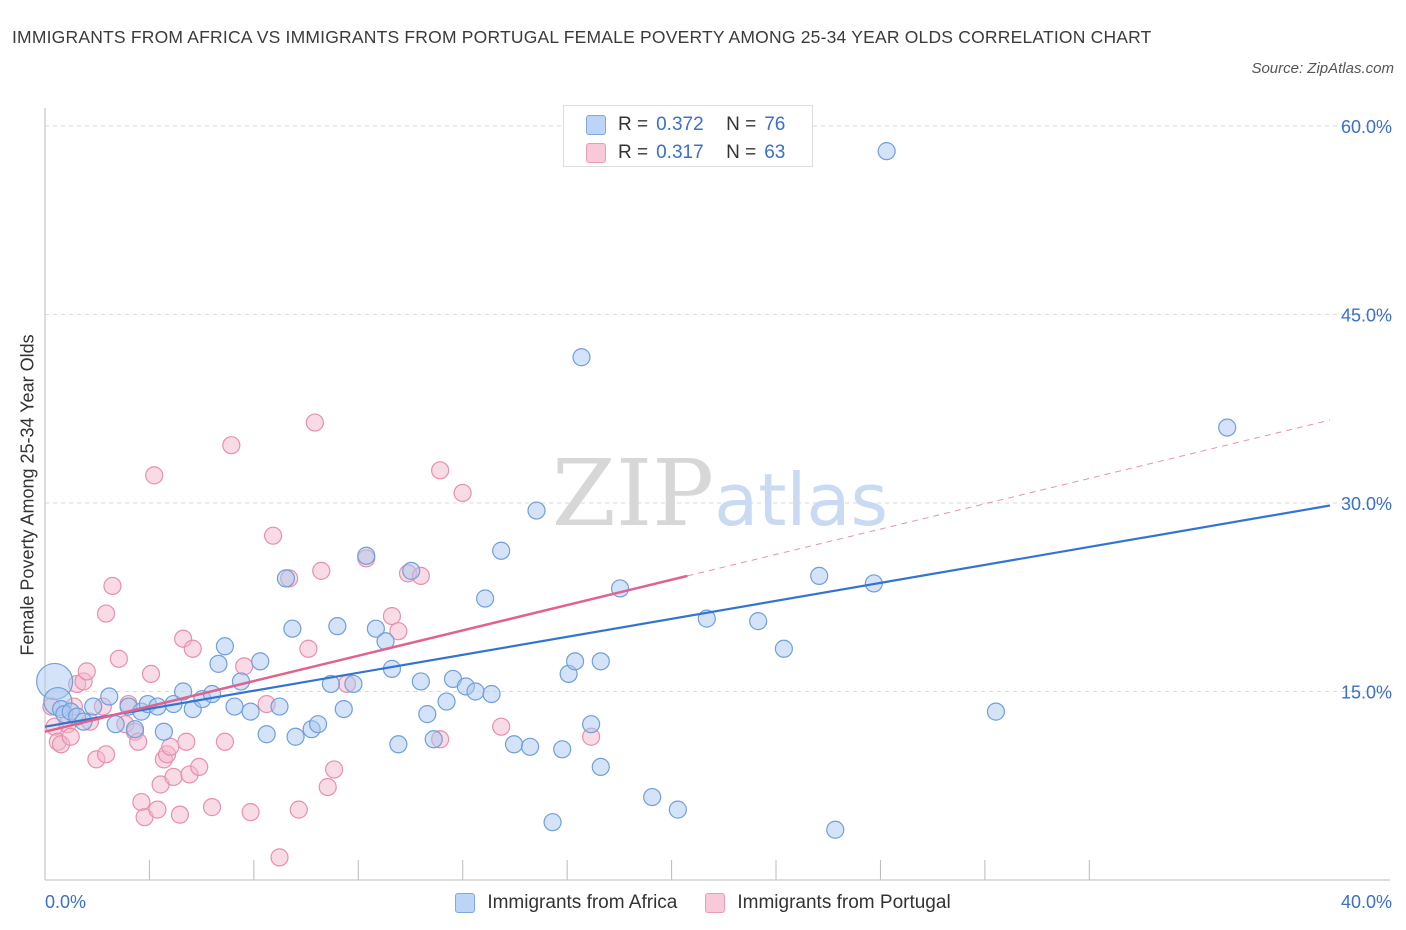  I want to click on stats-row-africa: R = 0.372 N = 76, so click(685, 125).